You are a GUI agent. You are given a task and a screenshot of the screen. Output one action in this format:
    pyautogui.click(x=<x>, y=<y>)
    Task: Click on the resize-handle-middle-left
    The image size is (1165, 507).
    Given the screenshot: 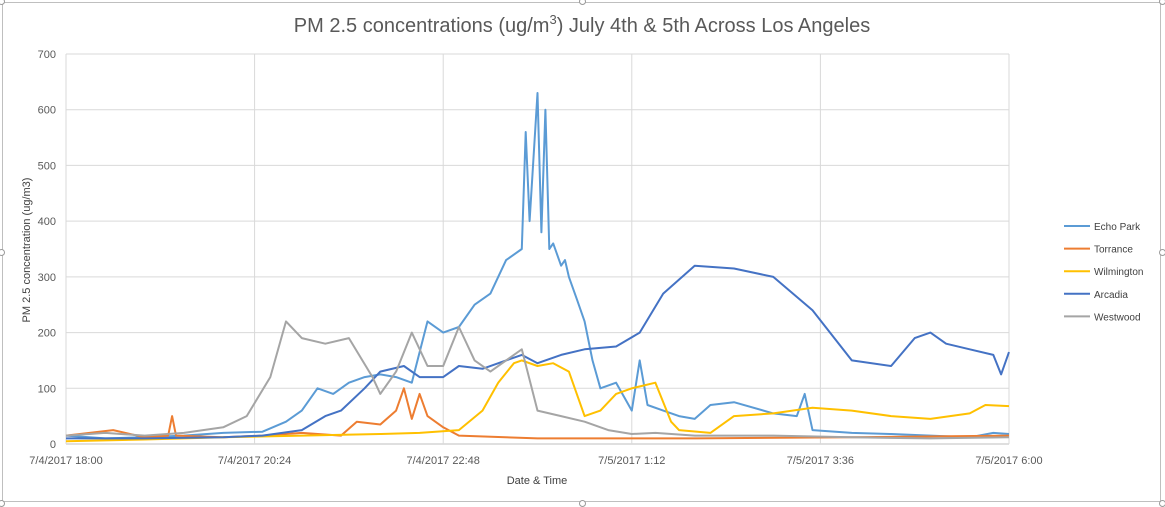 What is the action you would take?
    pyautogui.click(x=2, y=252)
    